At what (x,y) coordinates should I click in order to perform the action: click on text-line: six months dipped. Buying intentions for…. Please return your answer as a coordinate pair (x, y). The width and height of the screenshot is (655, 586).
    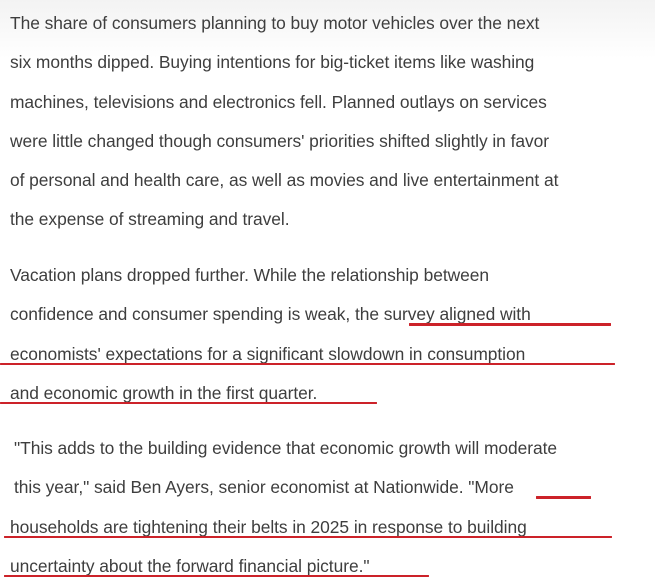
    Looking at the image, I should click on (327, 62).